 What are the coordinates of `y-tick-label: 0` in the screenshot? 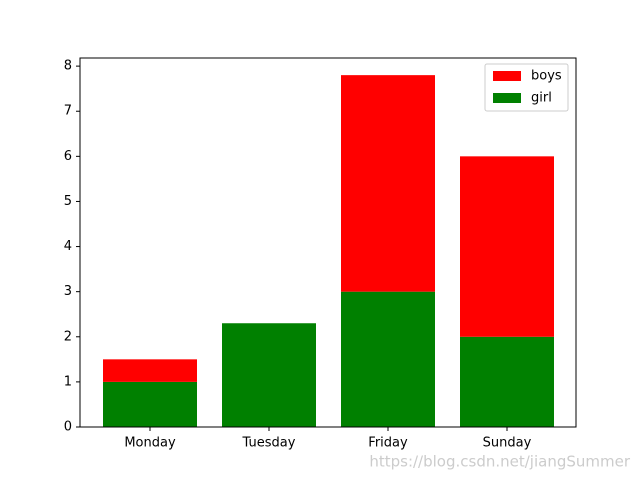 It's located at (68, 427).